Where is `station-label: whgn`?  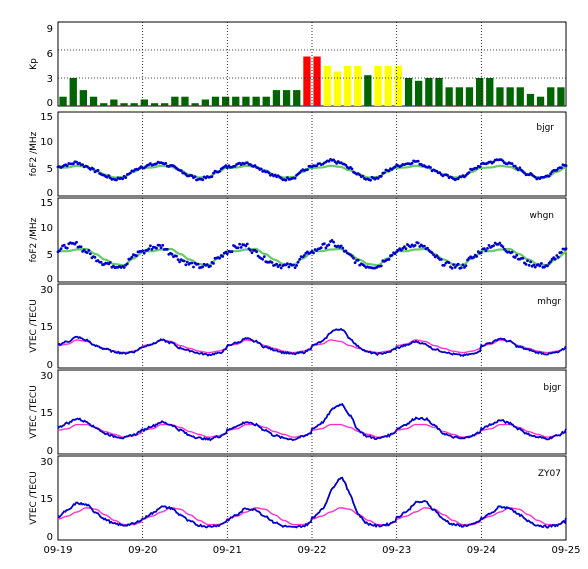
station-label: whgn is located at coordinates (542, 216).